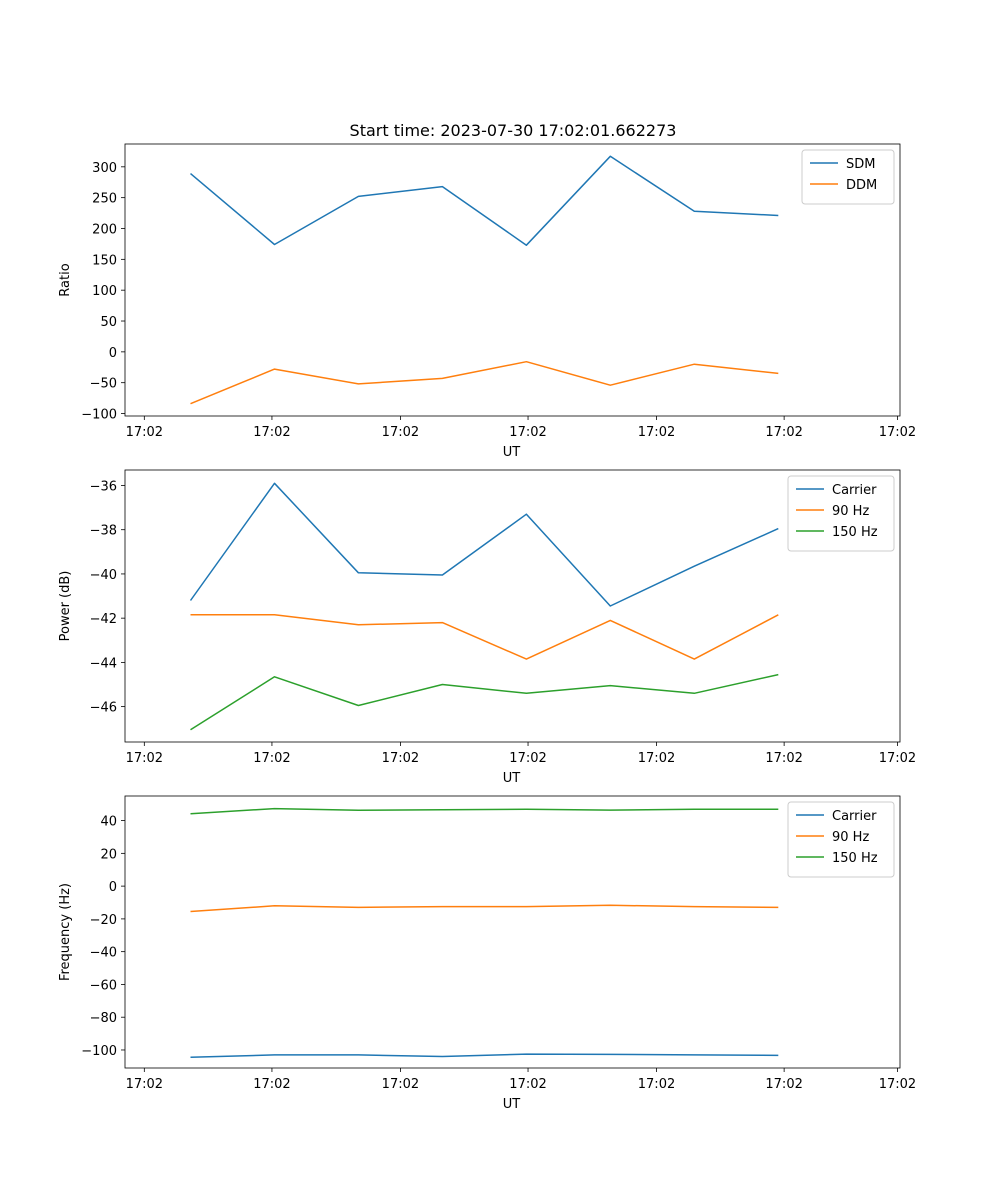 The image size is (1000, 1200). I want to click on y-tick-label: 300, so click(104, 168).